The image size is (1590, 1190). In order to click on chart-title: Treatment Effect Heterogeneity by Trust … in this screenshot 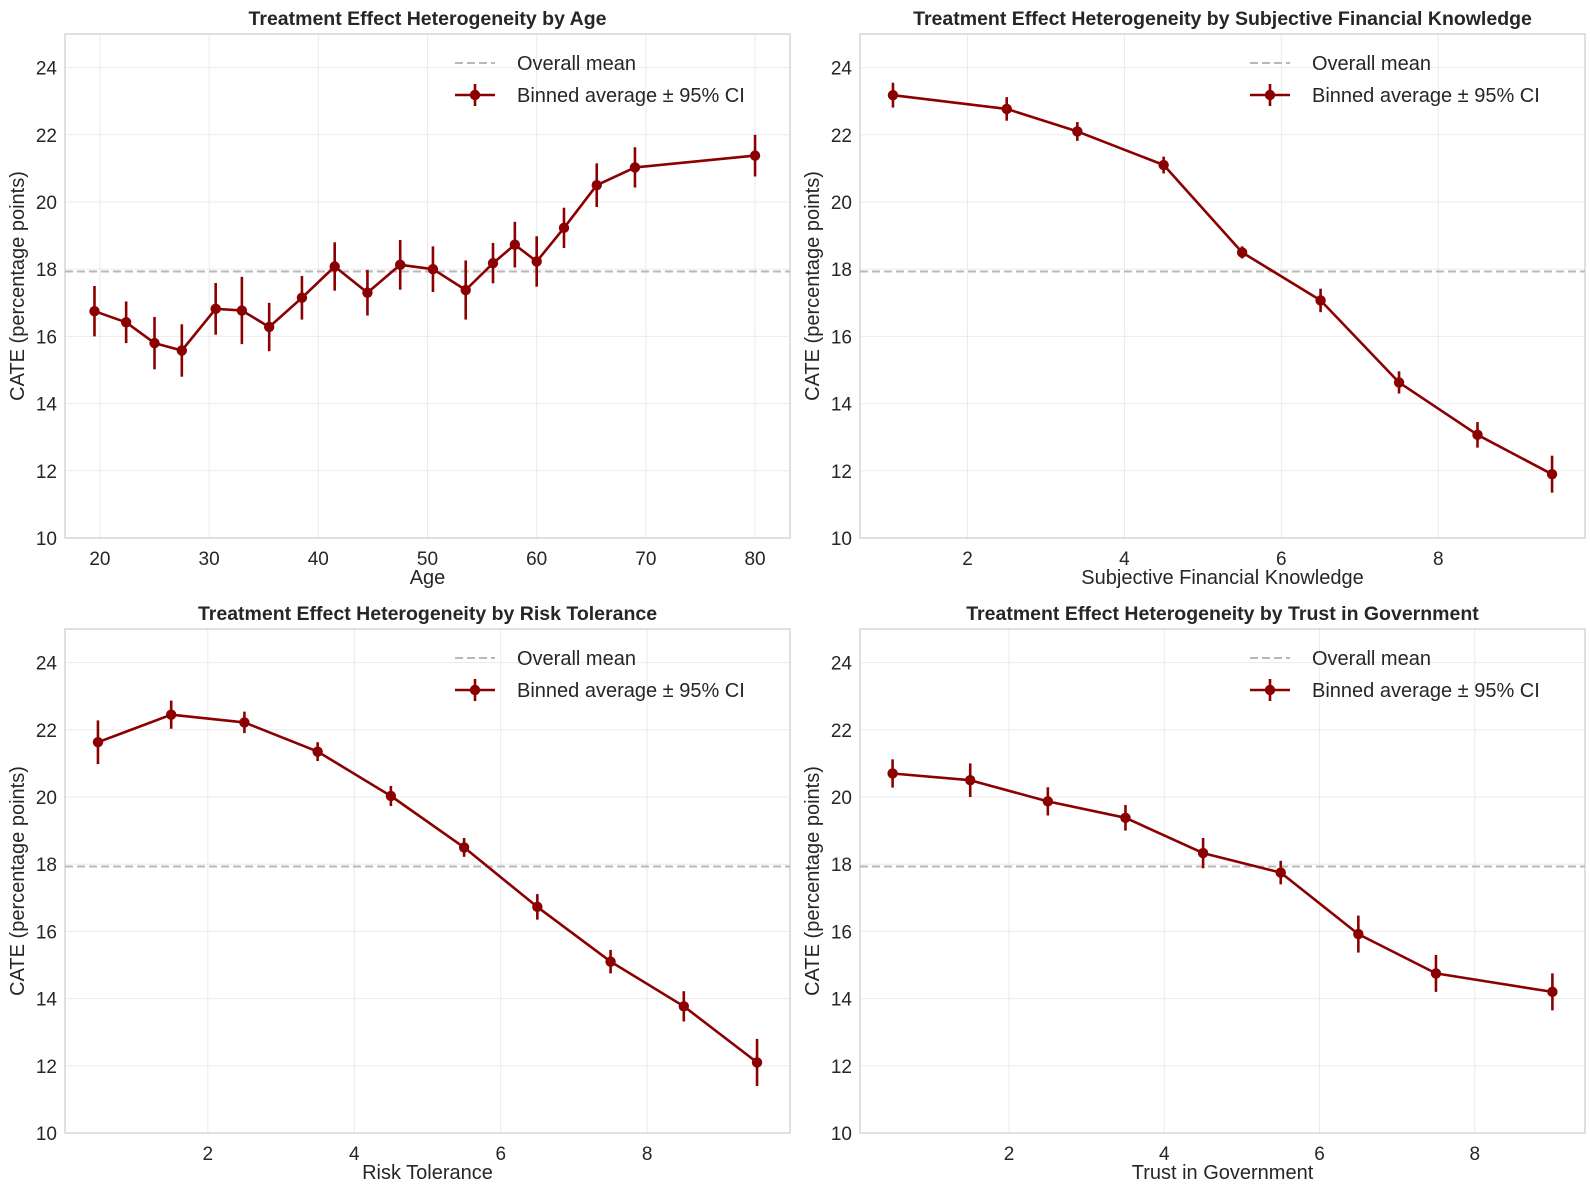, I will do `click(1222, 614)`.